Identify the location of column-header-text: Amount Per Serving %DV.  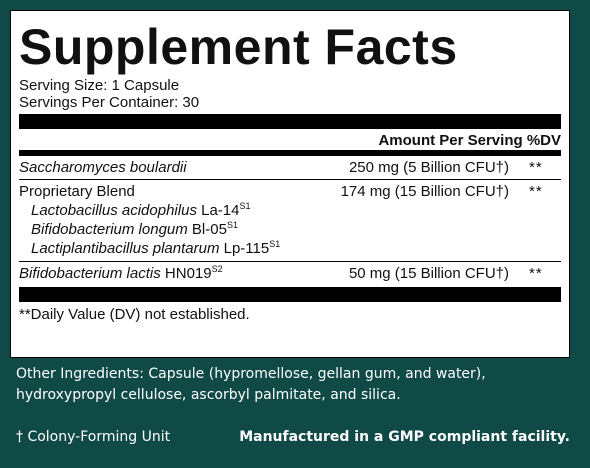
(469, 140).